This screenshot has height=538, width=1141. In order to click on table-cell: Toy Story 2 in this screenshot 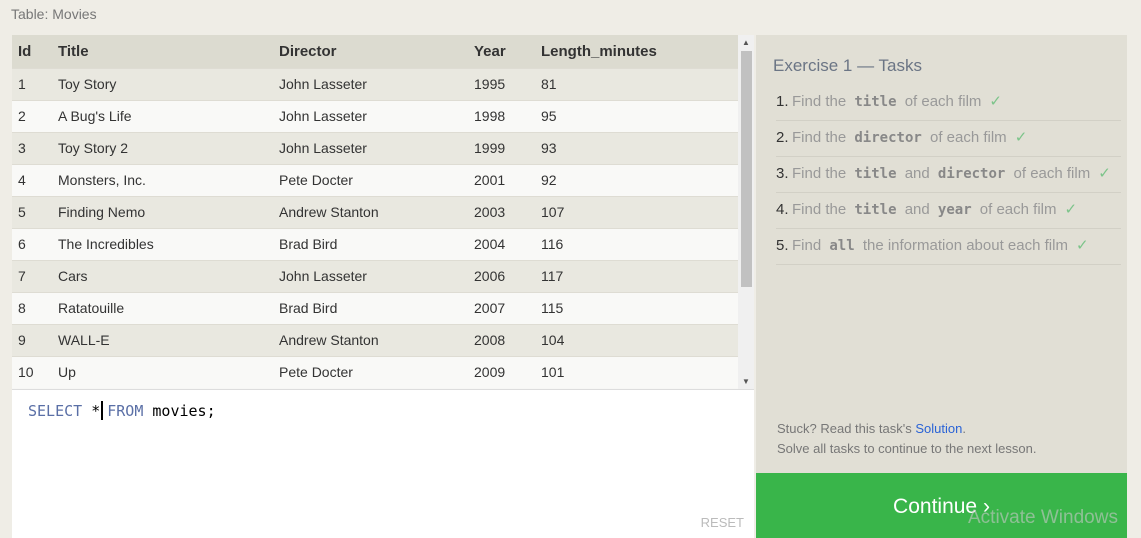, I will do `click(168, 147)`.